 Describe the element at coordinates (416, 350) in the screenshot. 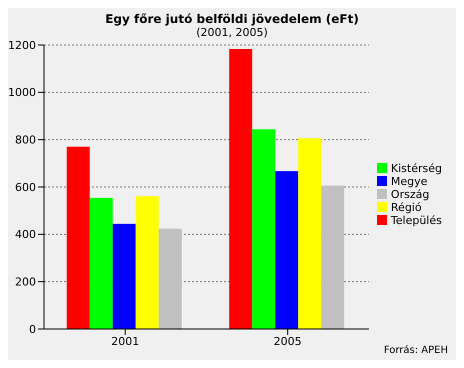

I see `text: Forrás: APEH` at that location.